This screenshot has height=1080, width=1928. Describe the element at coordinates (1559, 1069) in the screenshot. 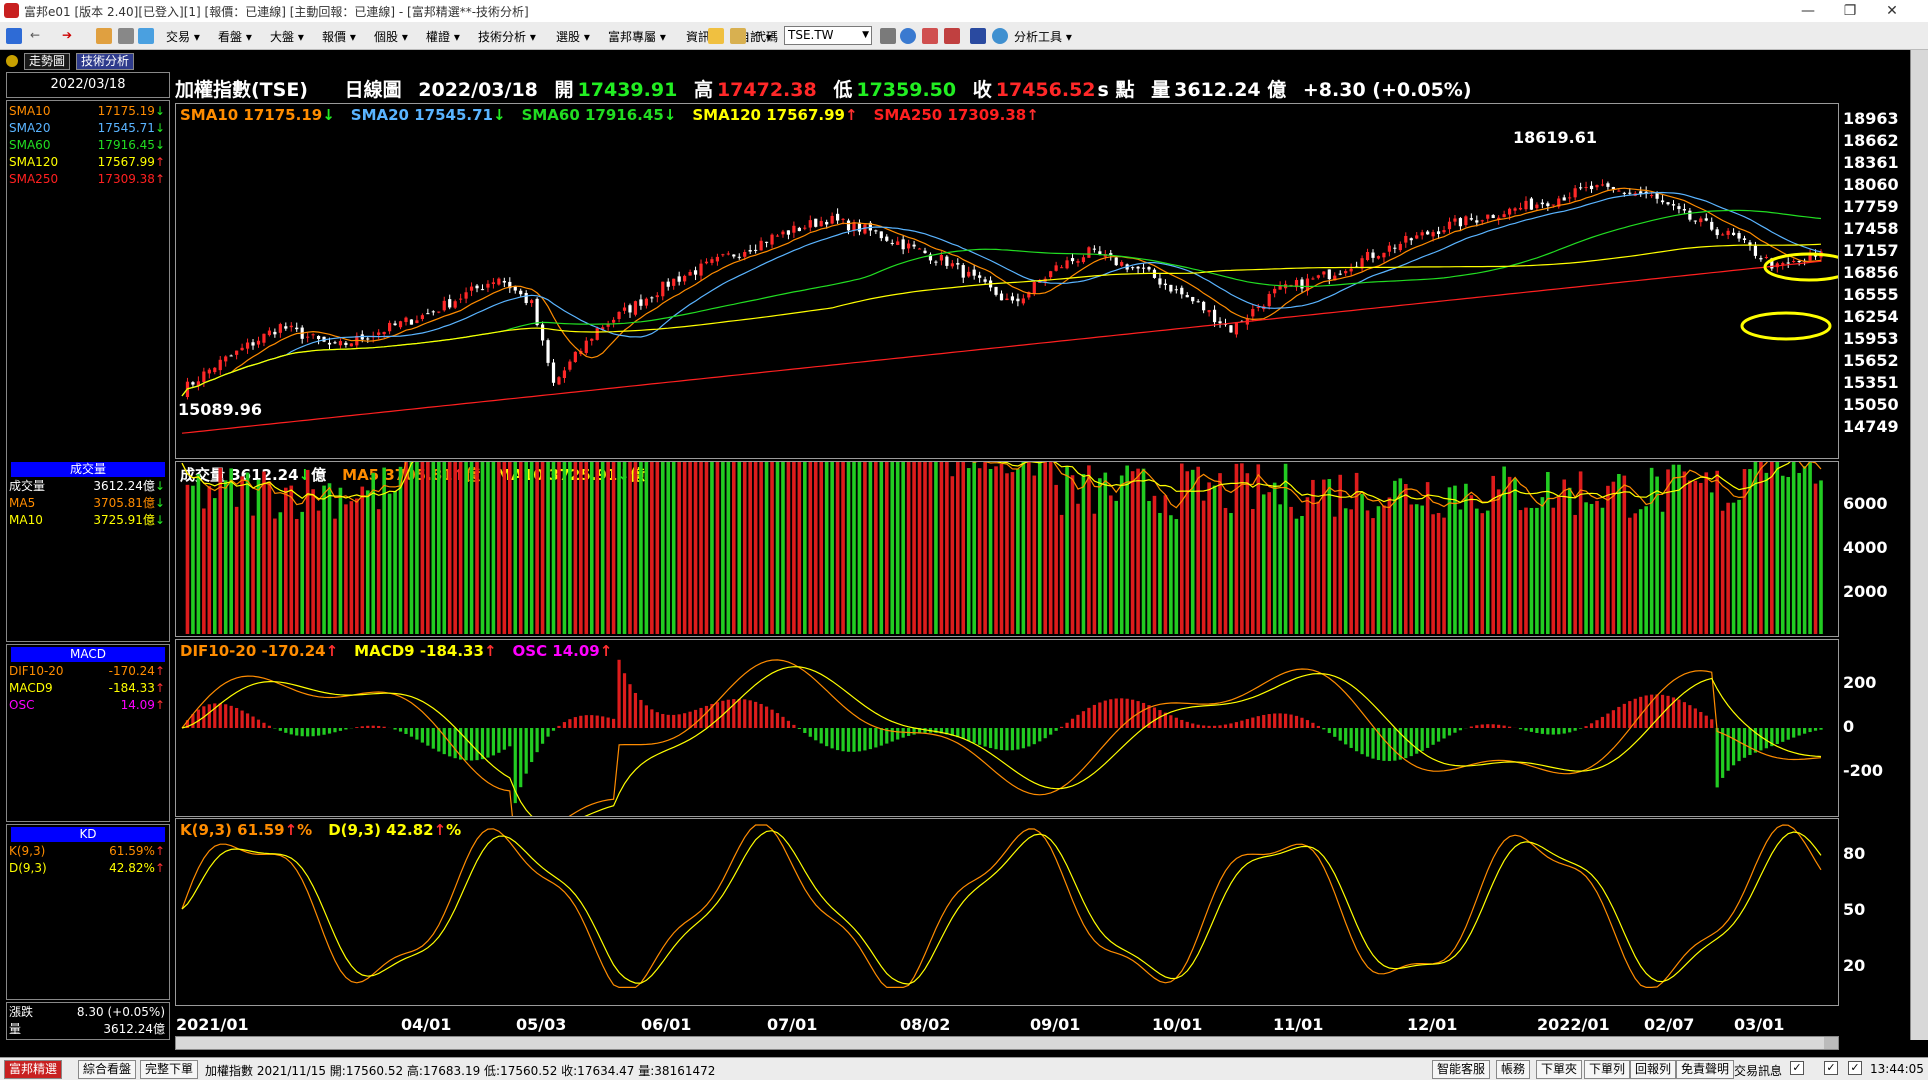

I see `order-folder-button: 下單夾` at that location.